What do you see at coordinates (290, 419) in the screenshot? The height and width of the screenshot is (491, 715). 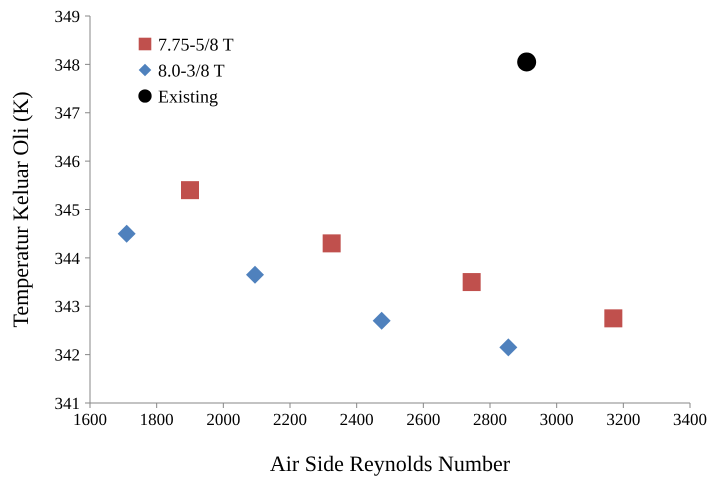 I see `x-tick-label: 2200` at bounding box center [290, 419].